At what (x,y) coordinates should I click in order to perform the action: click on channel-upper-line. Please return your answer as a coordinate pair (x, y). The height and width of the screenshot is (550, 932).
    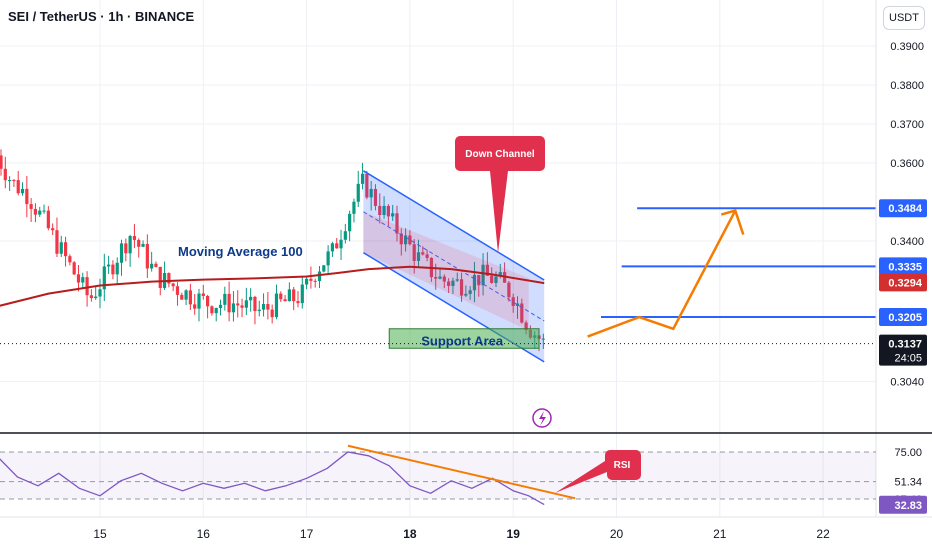
    Looking at the image, I should click on (454, 225).